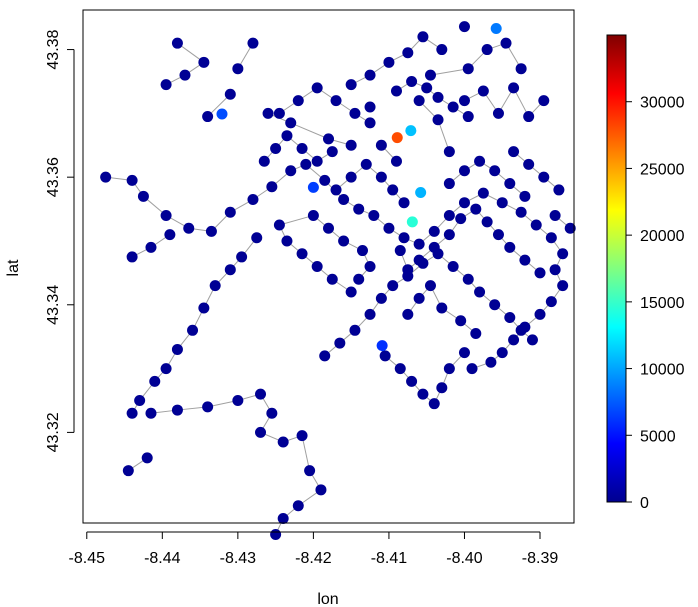 This screenshot has height=607, width=698. Describe the element at coordinates (313, 558) in the screenshot. I see `x-tick-label: -8.42` at that location.